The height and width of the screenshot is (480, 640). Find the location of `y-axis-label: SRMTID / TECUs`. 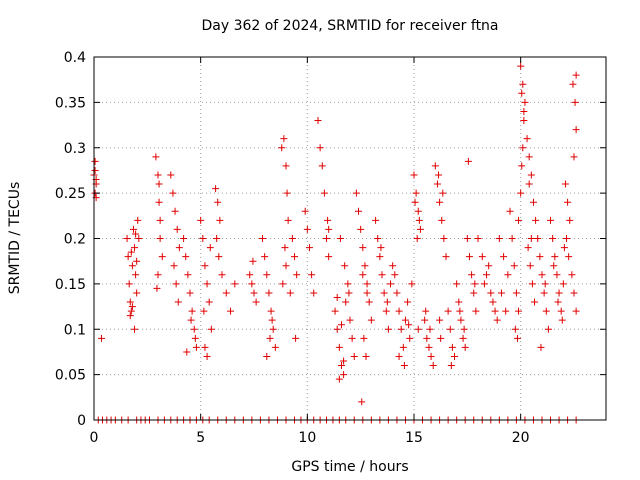

y-axis-label: SRMTID / TECUs is located at coordinates (15, 238).